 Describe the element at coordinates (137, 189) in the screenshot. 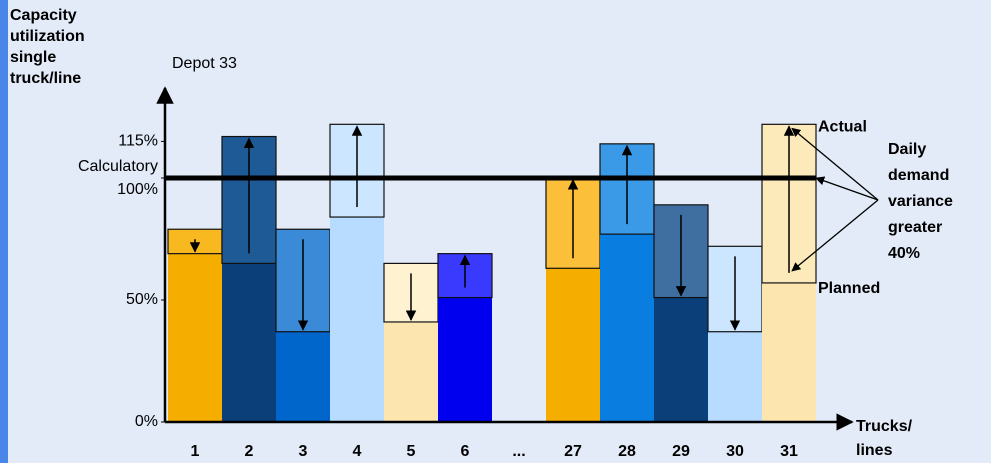

I see `y-tick-label: 100%` at that location.